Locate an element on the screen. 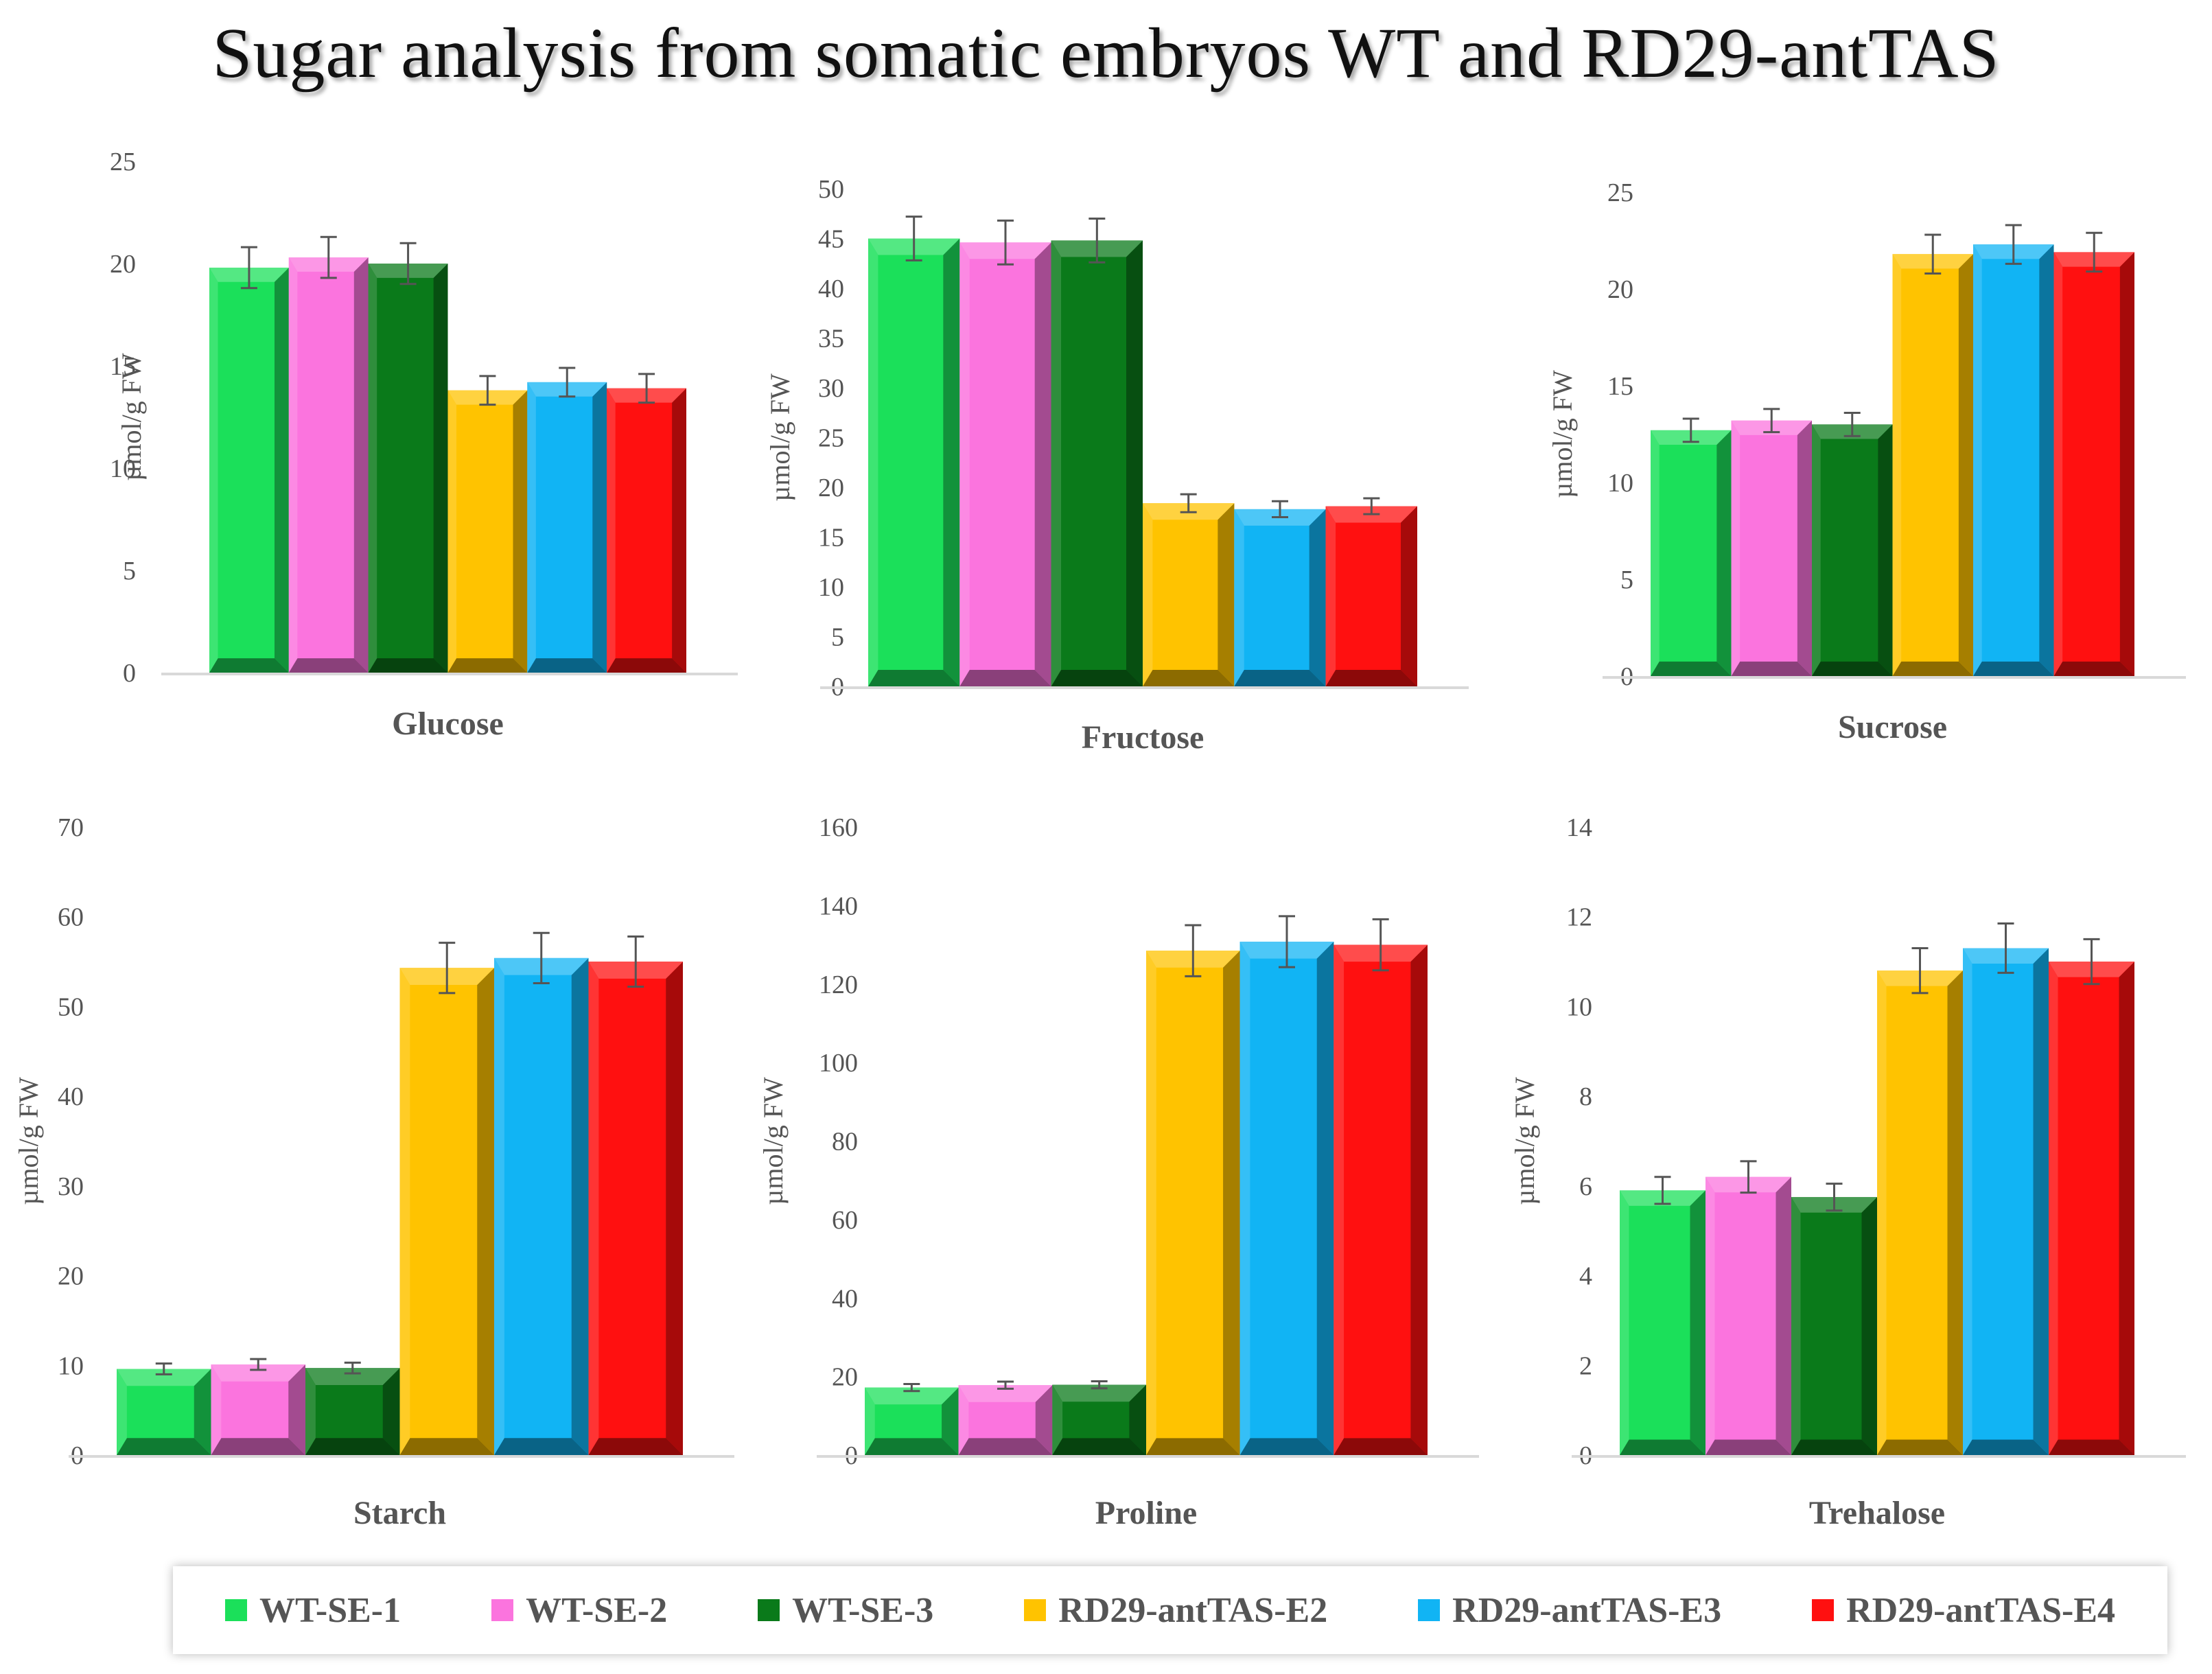 The height and width of the screenshot is (1674, 2212). x-axis-label: Starch is located at coordinates (399, 1513).